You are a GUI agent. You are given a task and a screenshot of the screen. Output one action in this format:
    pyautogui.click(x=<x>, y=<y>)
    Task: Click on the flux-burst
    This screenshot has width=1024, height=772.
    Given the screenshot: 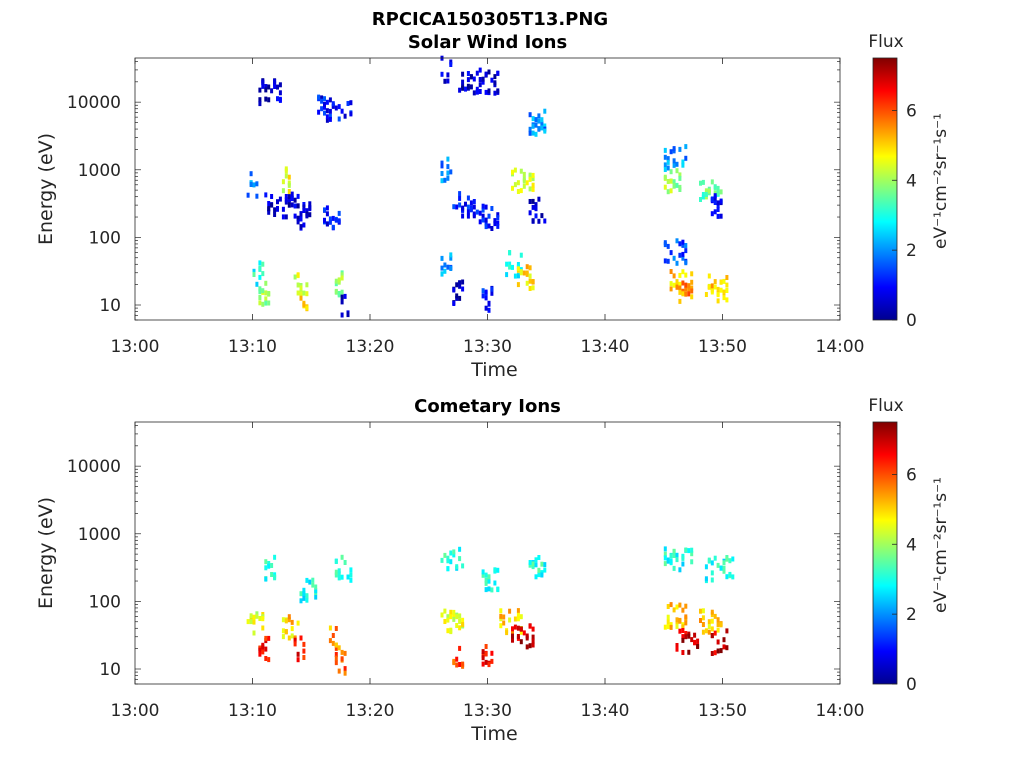 What is the action you would take?
    pyautogui.click(x=696, y=224)
    